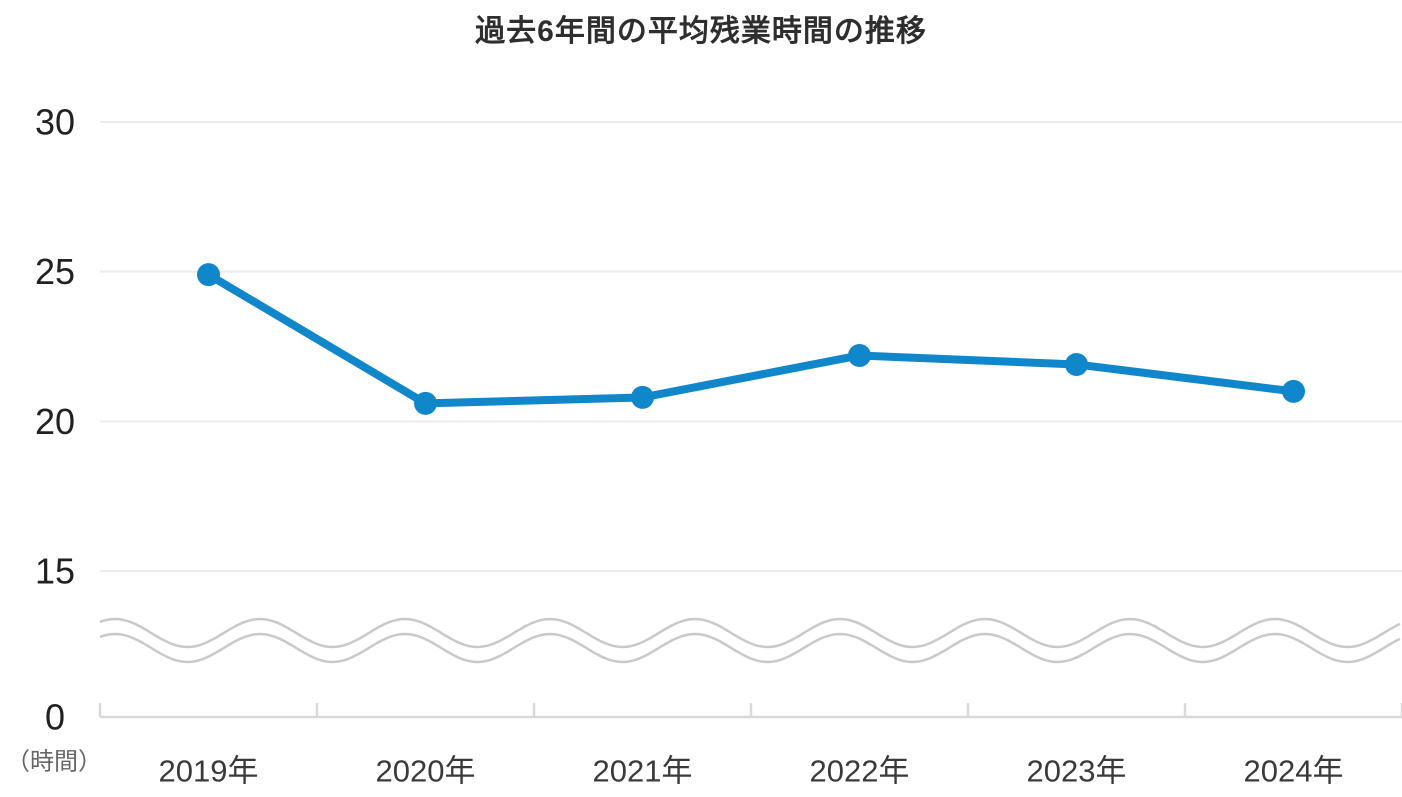 Image resolution: width=1402 pixels, height=797 pixels. Describe the element at coordinates (1077, 771) in the screenshot. I see `x-tick-label-2023年: 2023年` at that location.